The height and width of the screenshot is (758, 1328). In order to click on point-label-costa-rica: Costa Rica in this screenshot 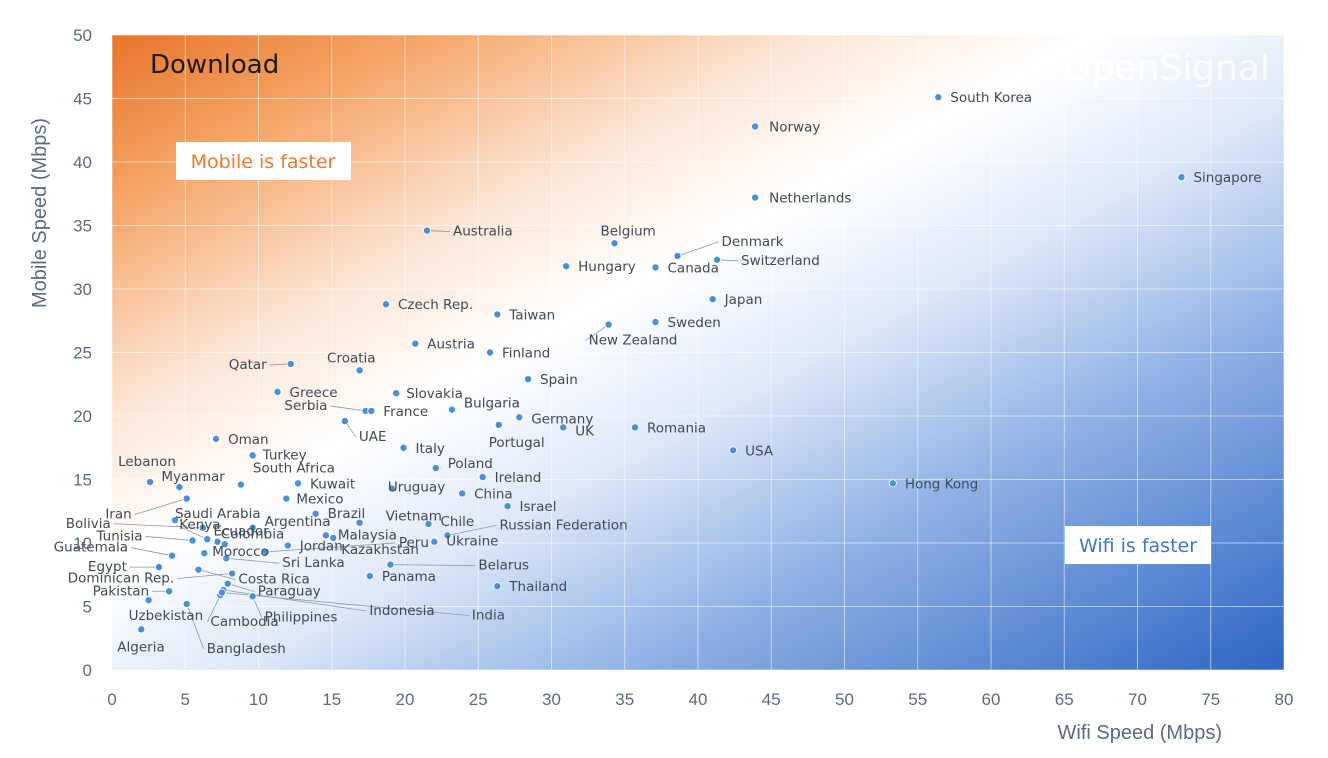, I will do `click(273, 580)`.